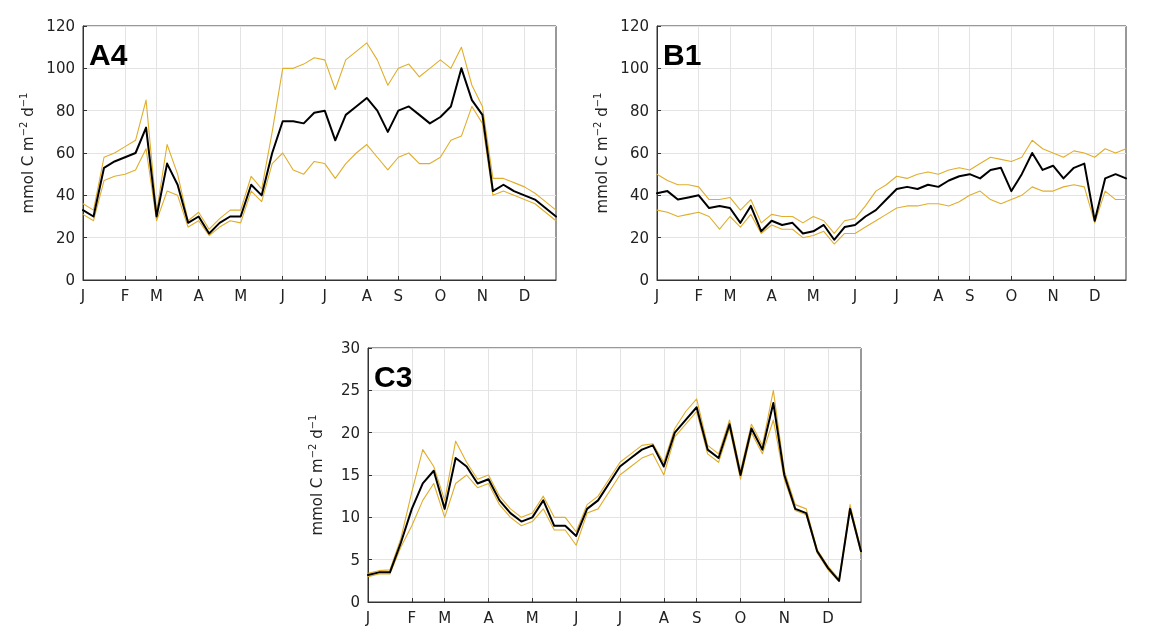  Describe the element at coordinates (682, 54) in the screenshot. I see `chart-title: B1` at that location.